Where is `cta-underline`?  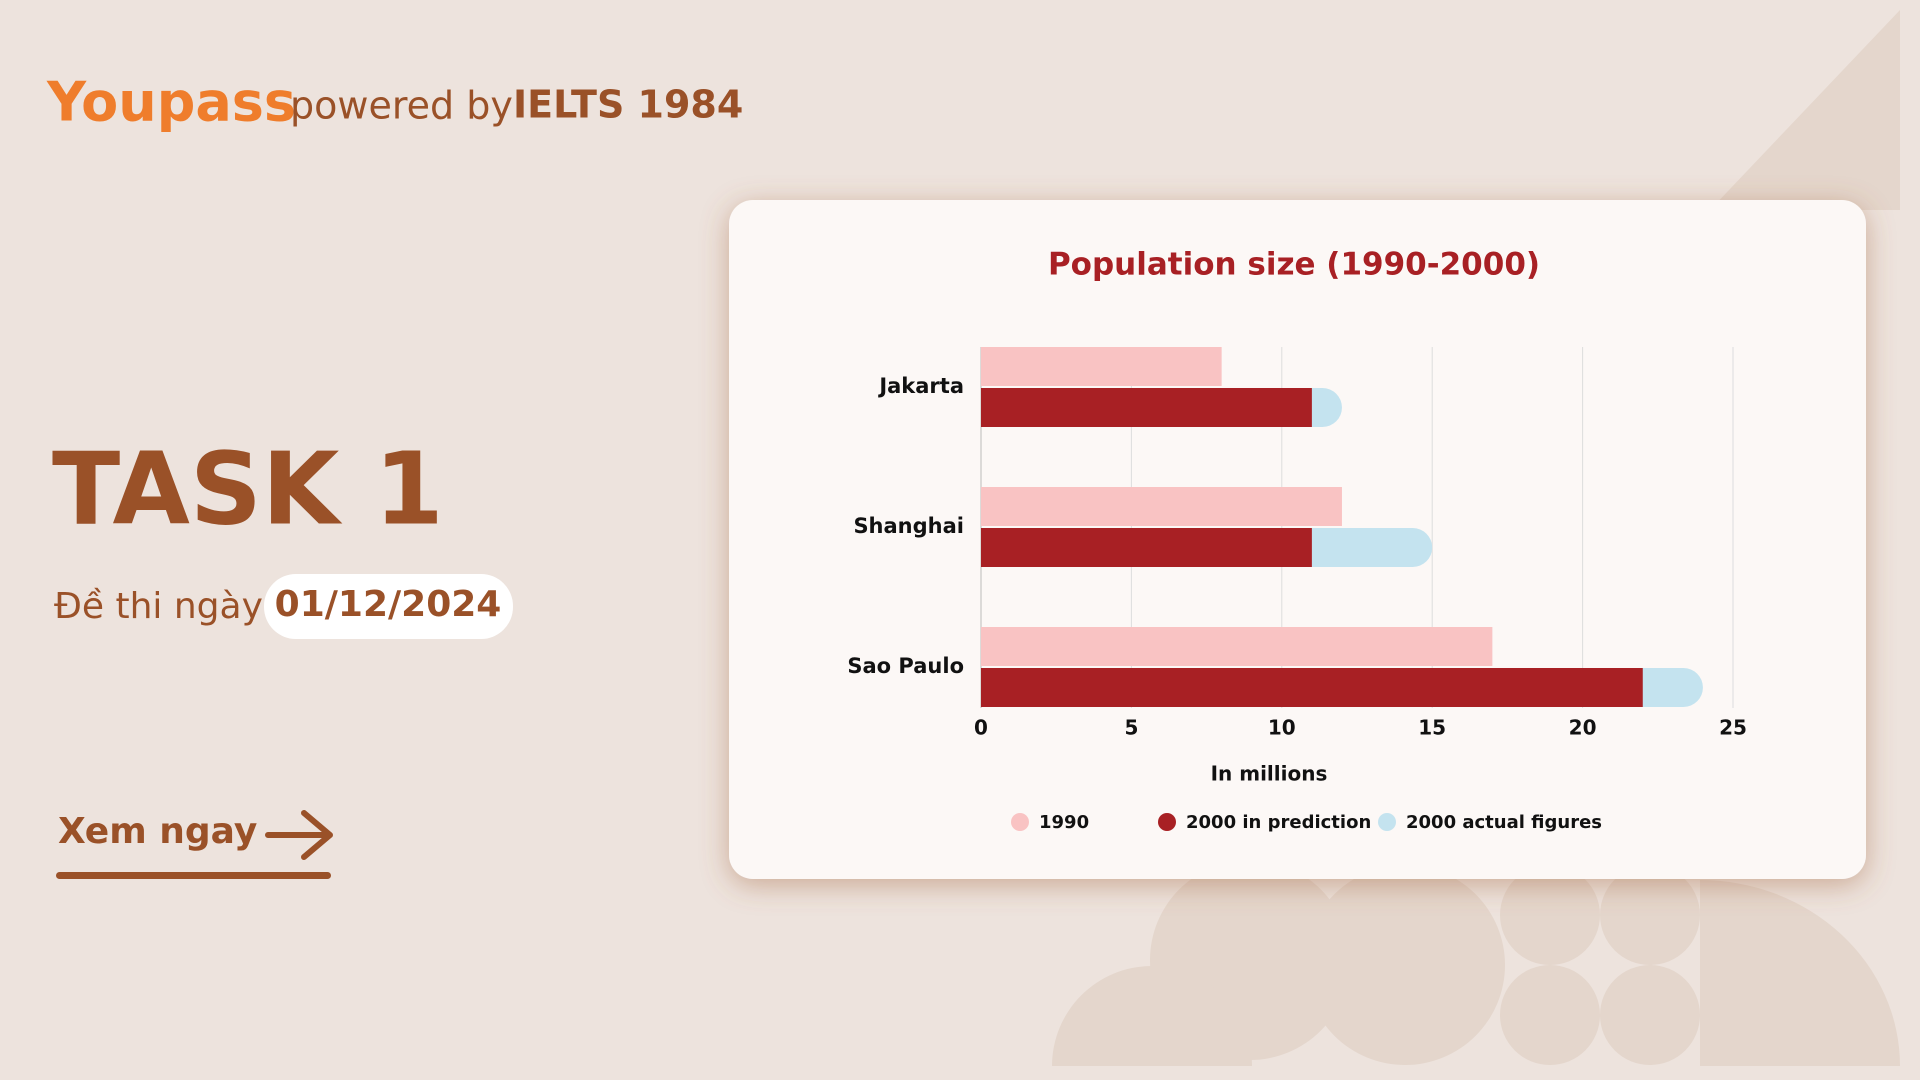 cta-underline is located at coordinates (193, 875).